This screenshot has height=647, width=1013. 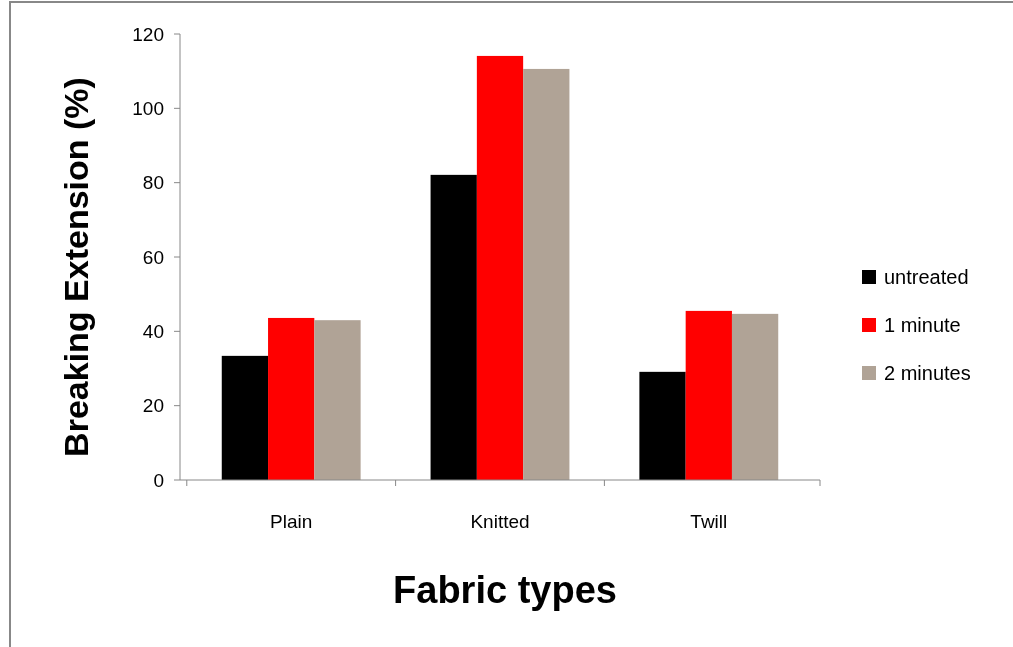 What do you see at coordinates (153, 183) in the screenshot?
I see `y-tick-label: 80` at bounding box center [153, 183].